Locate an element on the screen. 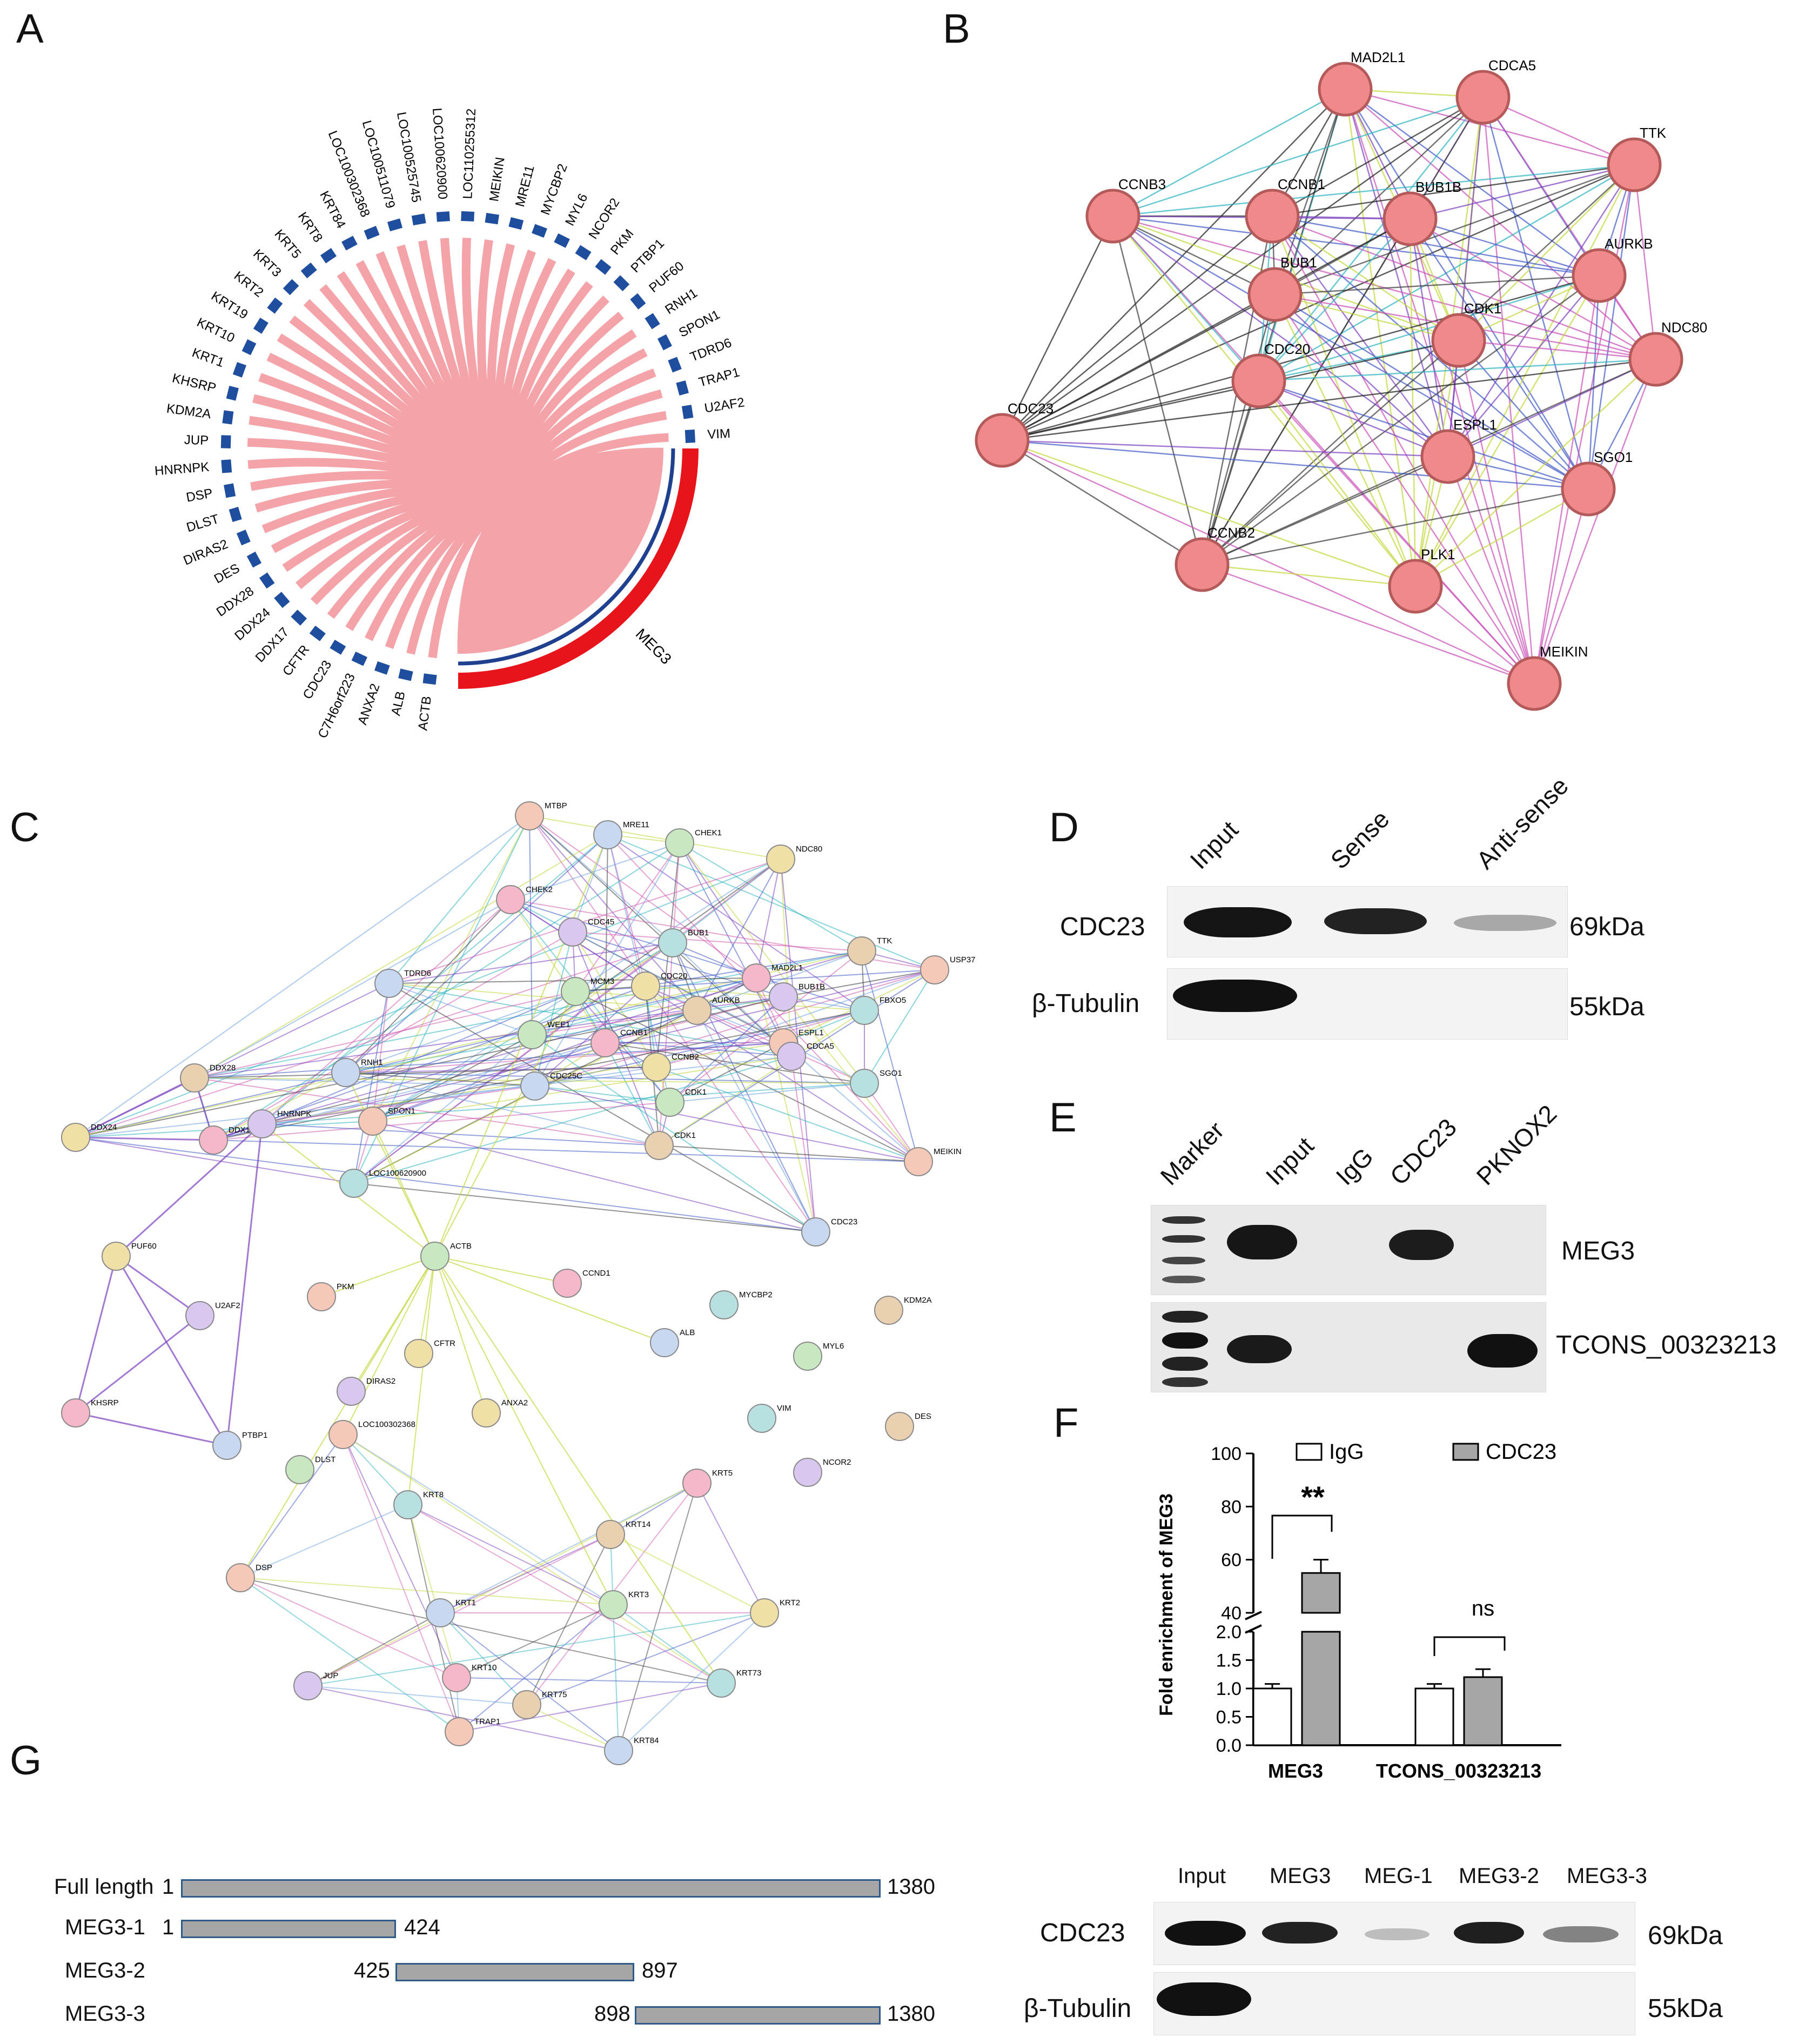  node-myl6 is located at coordinates (807, 1356).